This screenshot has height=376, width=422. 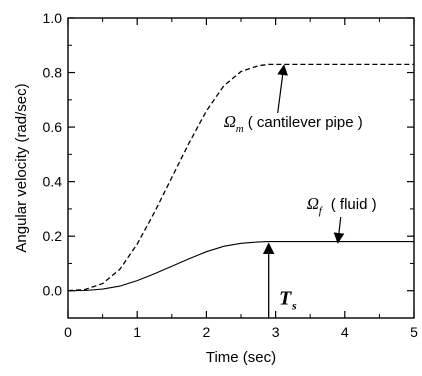 I want to click on annotation-cantilever-text: ( cantilever pipe ), so click(x=305, y=122).